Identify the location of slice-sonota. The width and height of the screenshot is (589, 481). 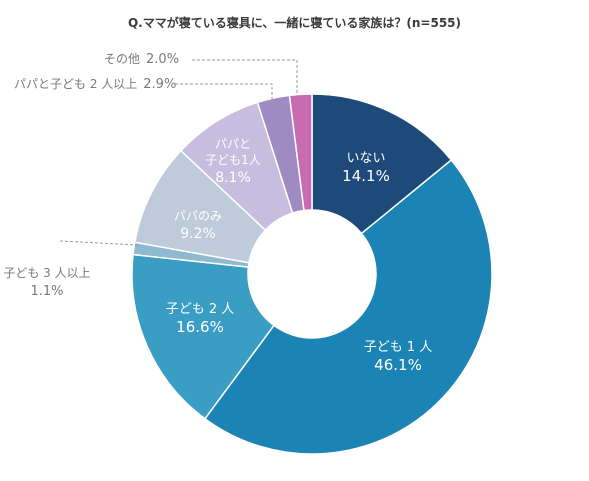
(300, 152).